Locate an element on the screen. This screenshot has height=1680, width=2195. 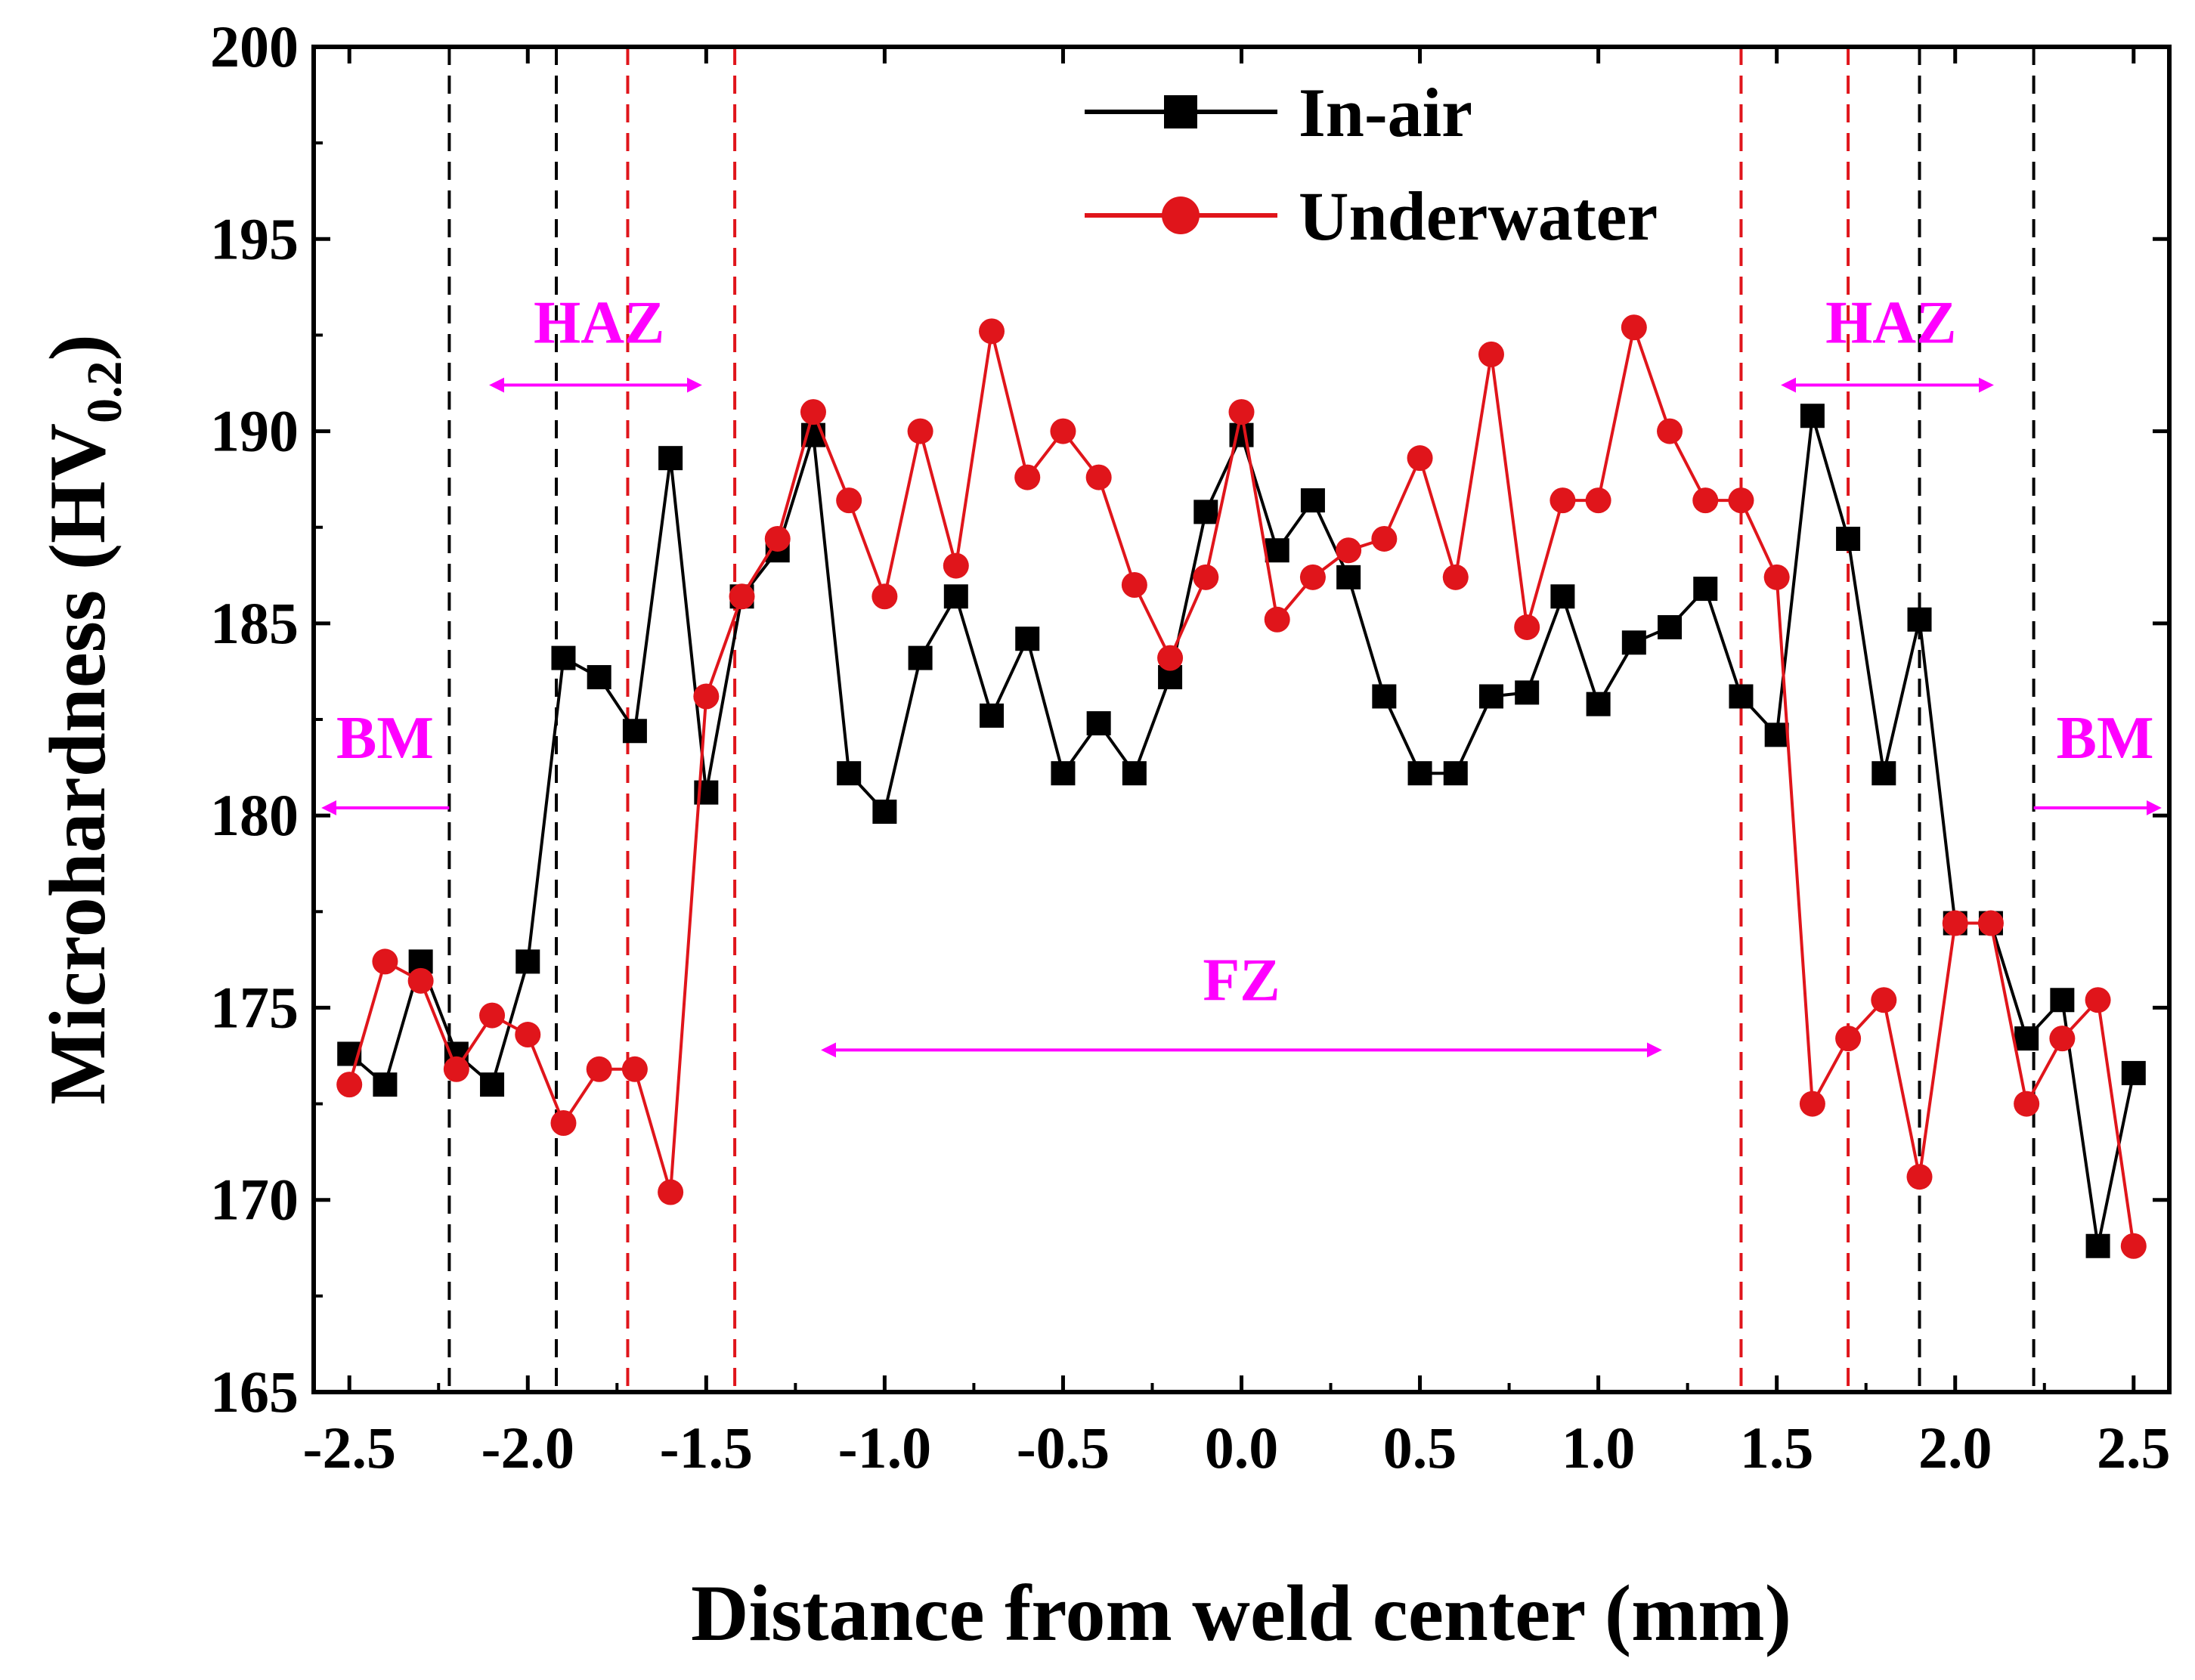
legend-marker-underwater is located at coordinates (1181, 215).